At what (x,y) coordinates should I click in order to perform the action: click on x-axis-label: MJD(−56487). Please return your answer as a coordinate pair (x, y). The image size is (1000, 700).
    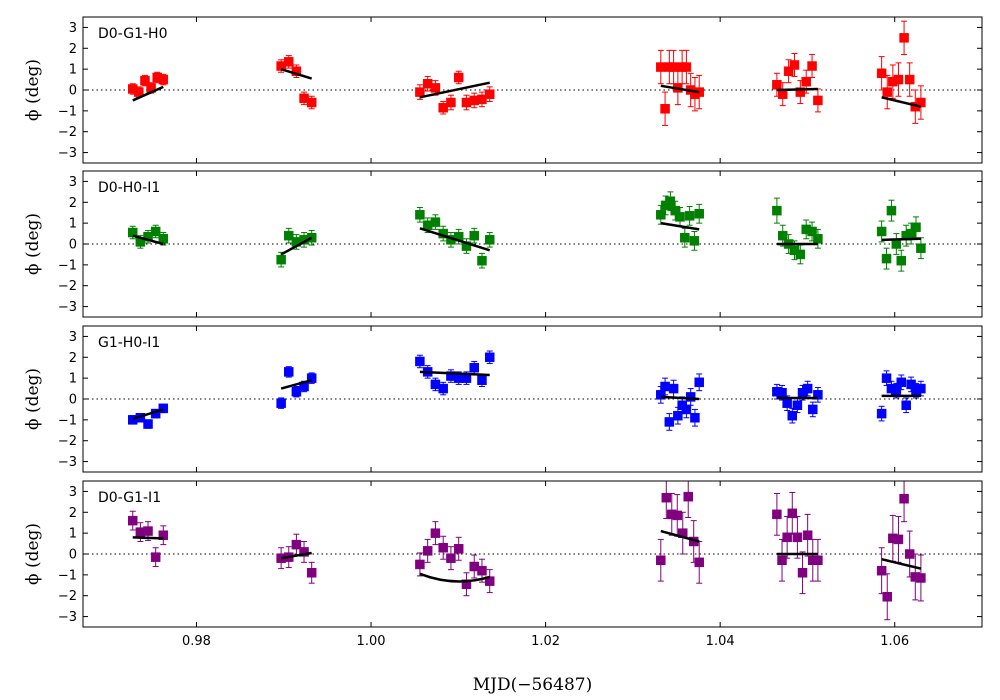
    Looking at the image, I should click on (532, 685).